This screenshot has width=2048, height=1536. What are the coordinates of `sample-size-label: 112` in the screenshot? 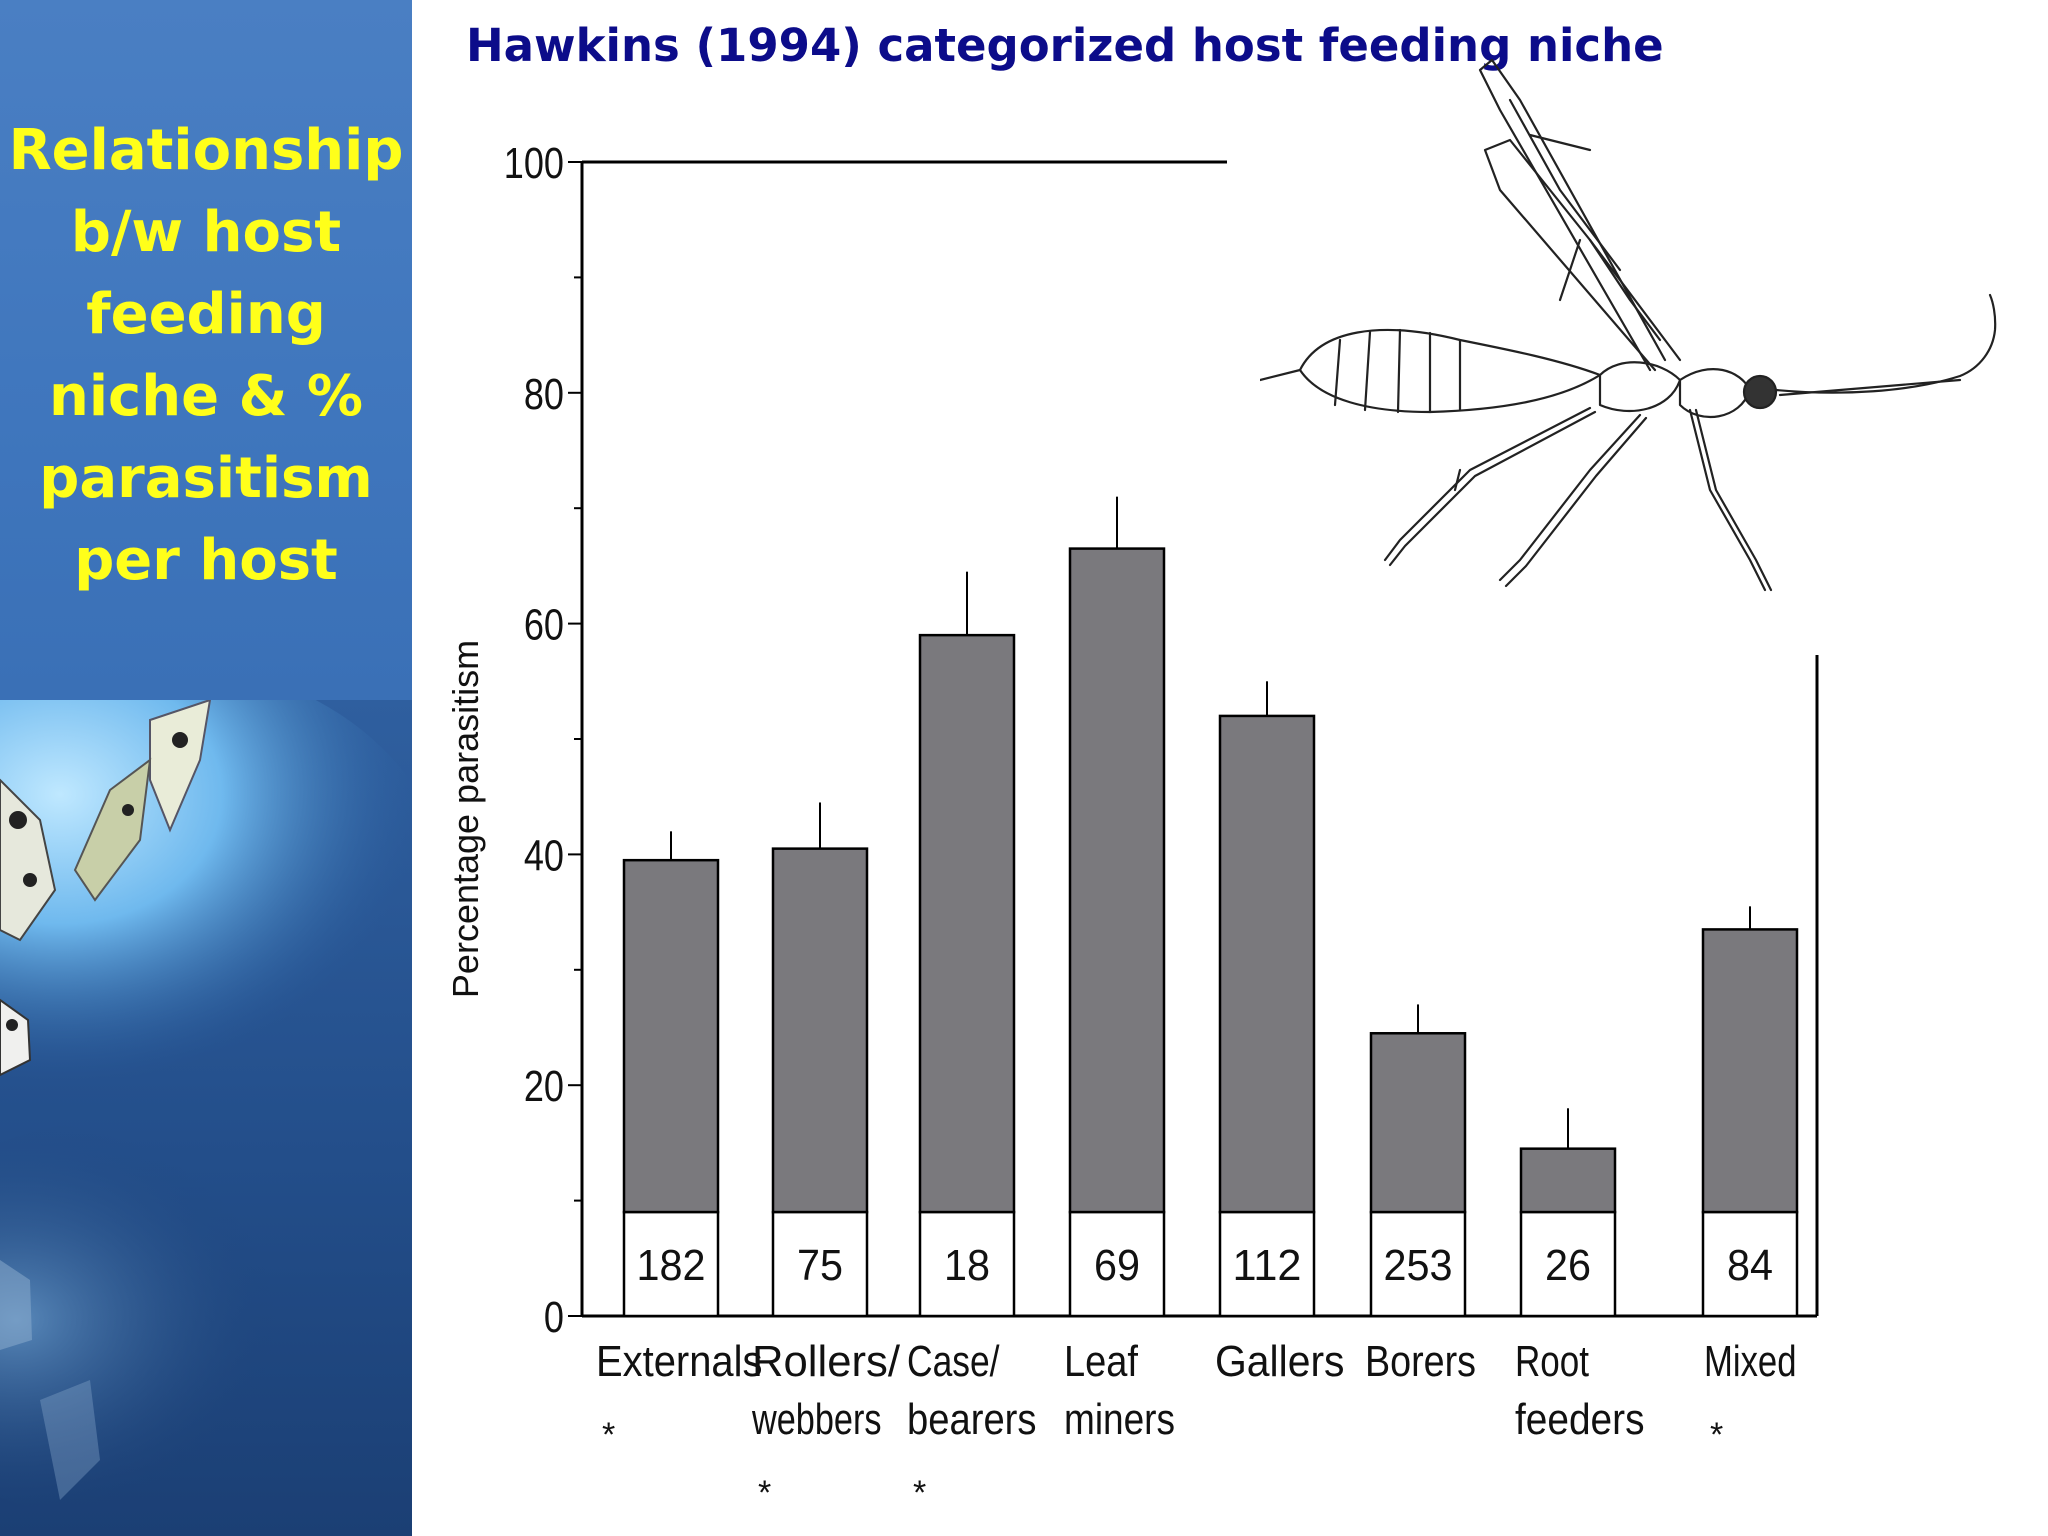 It's located at (1267, 1265).